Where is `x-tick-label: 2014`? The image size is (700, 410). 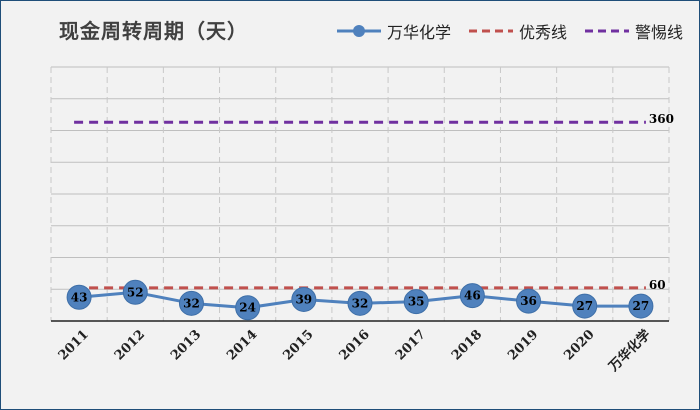 x-tick-label: 2014 is located at coordinates (242, 345).